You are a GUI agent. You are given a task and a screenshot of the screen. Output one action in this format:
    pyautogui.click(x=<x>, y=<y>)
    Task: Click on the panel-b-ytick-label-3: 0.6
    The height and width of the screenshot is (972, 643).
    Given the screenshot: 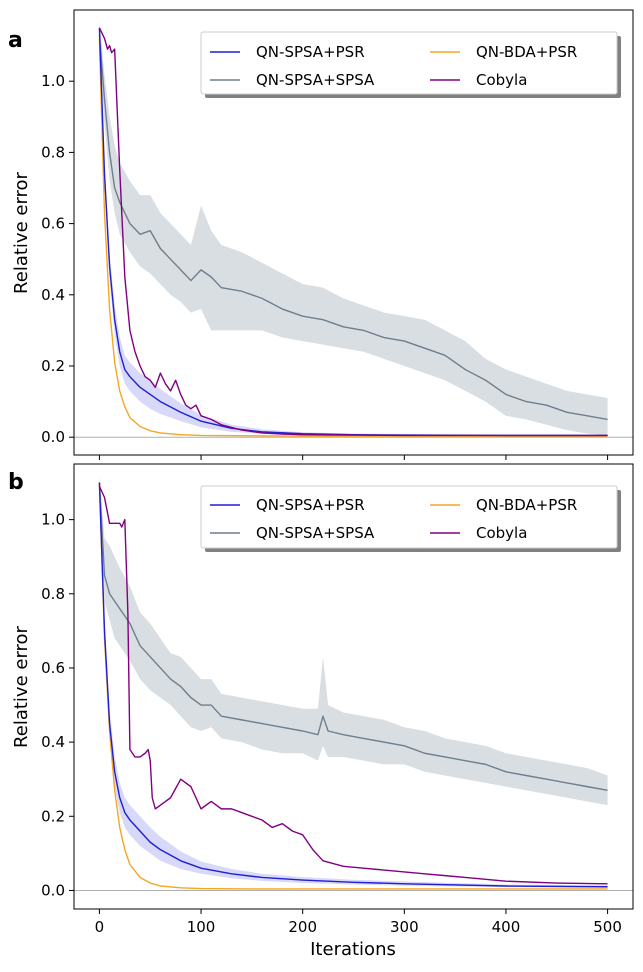 What is the action you would take?
    pyautogui.click(x=53, y=668)
    